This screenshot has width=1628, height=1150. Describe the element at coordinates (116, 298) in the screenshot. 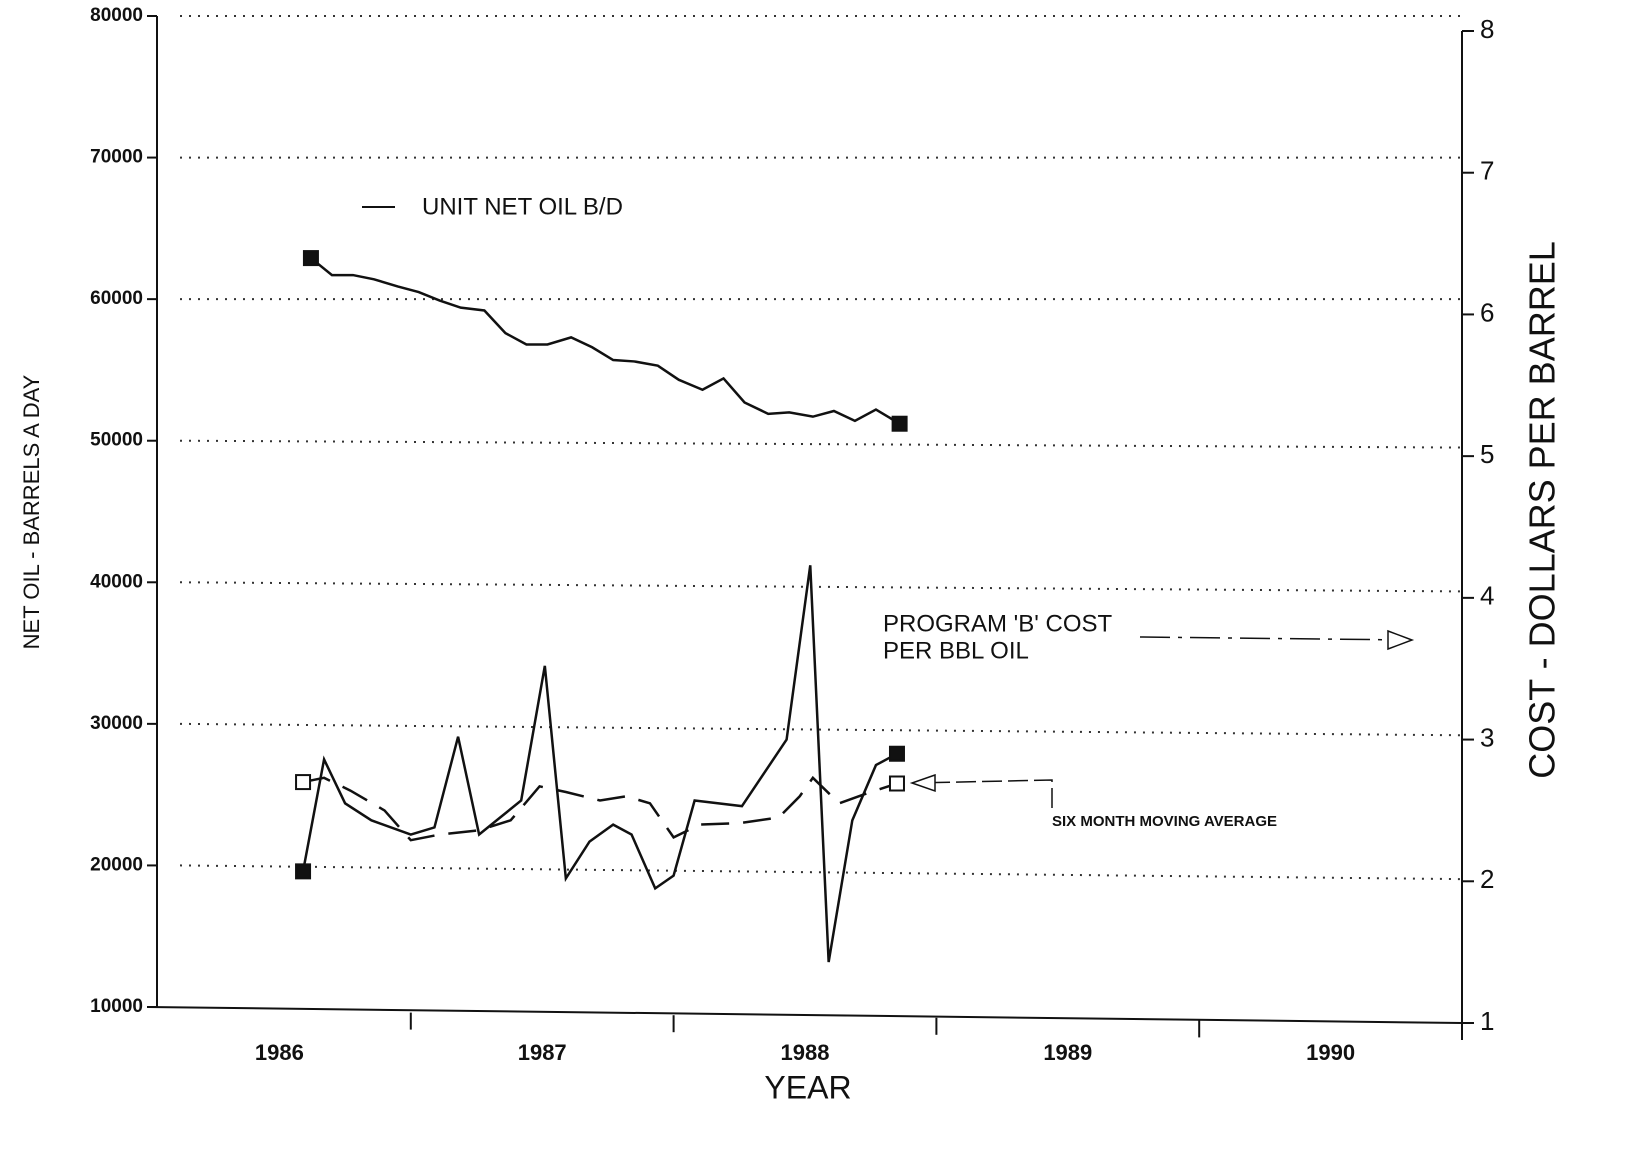

I see `y-tick-label: 60000` at that location.